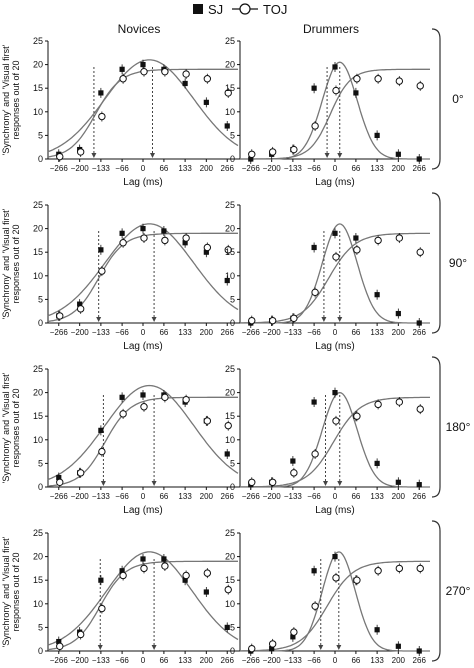 The width and height of the screenshot is (474, 668). What do you see at coordinates (122, 168) in the screenshot?
I see `x-tick-label: −66` at bounding box center [122, 168].